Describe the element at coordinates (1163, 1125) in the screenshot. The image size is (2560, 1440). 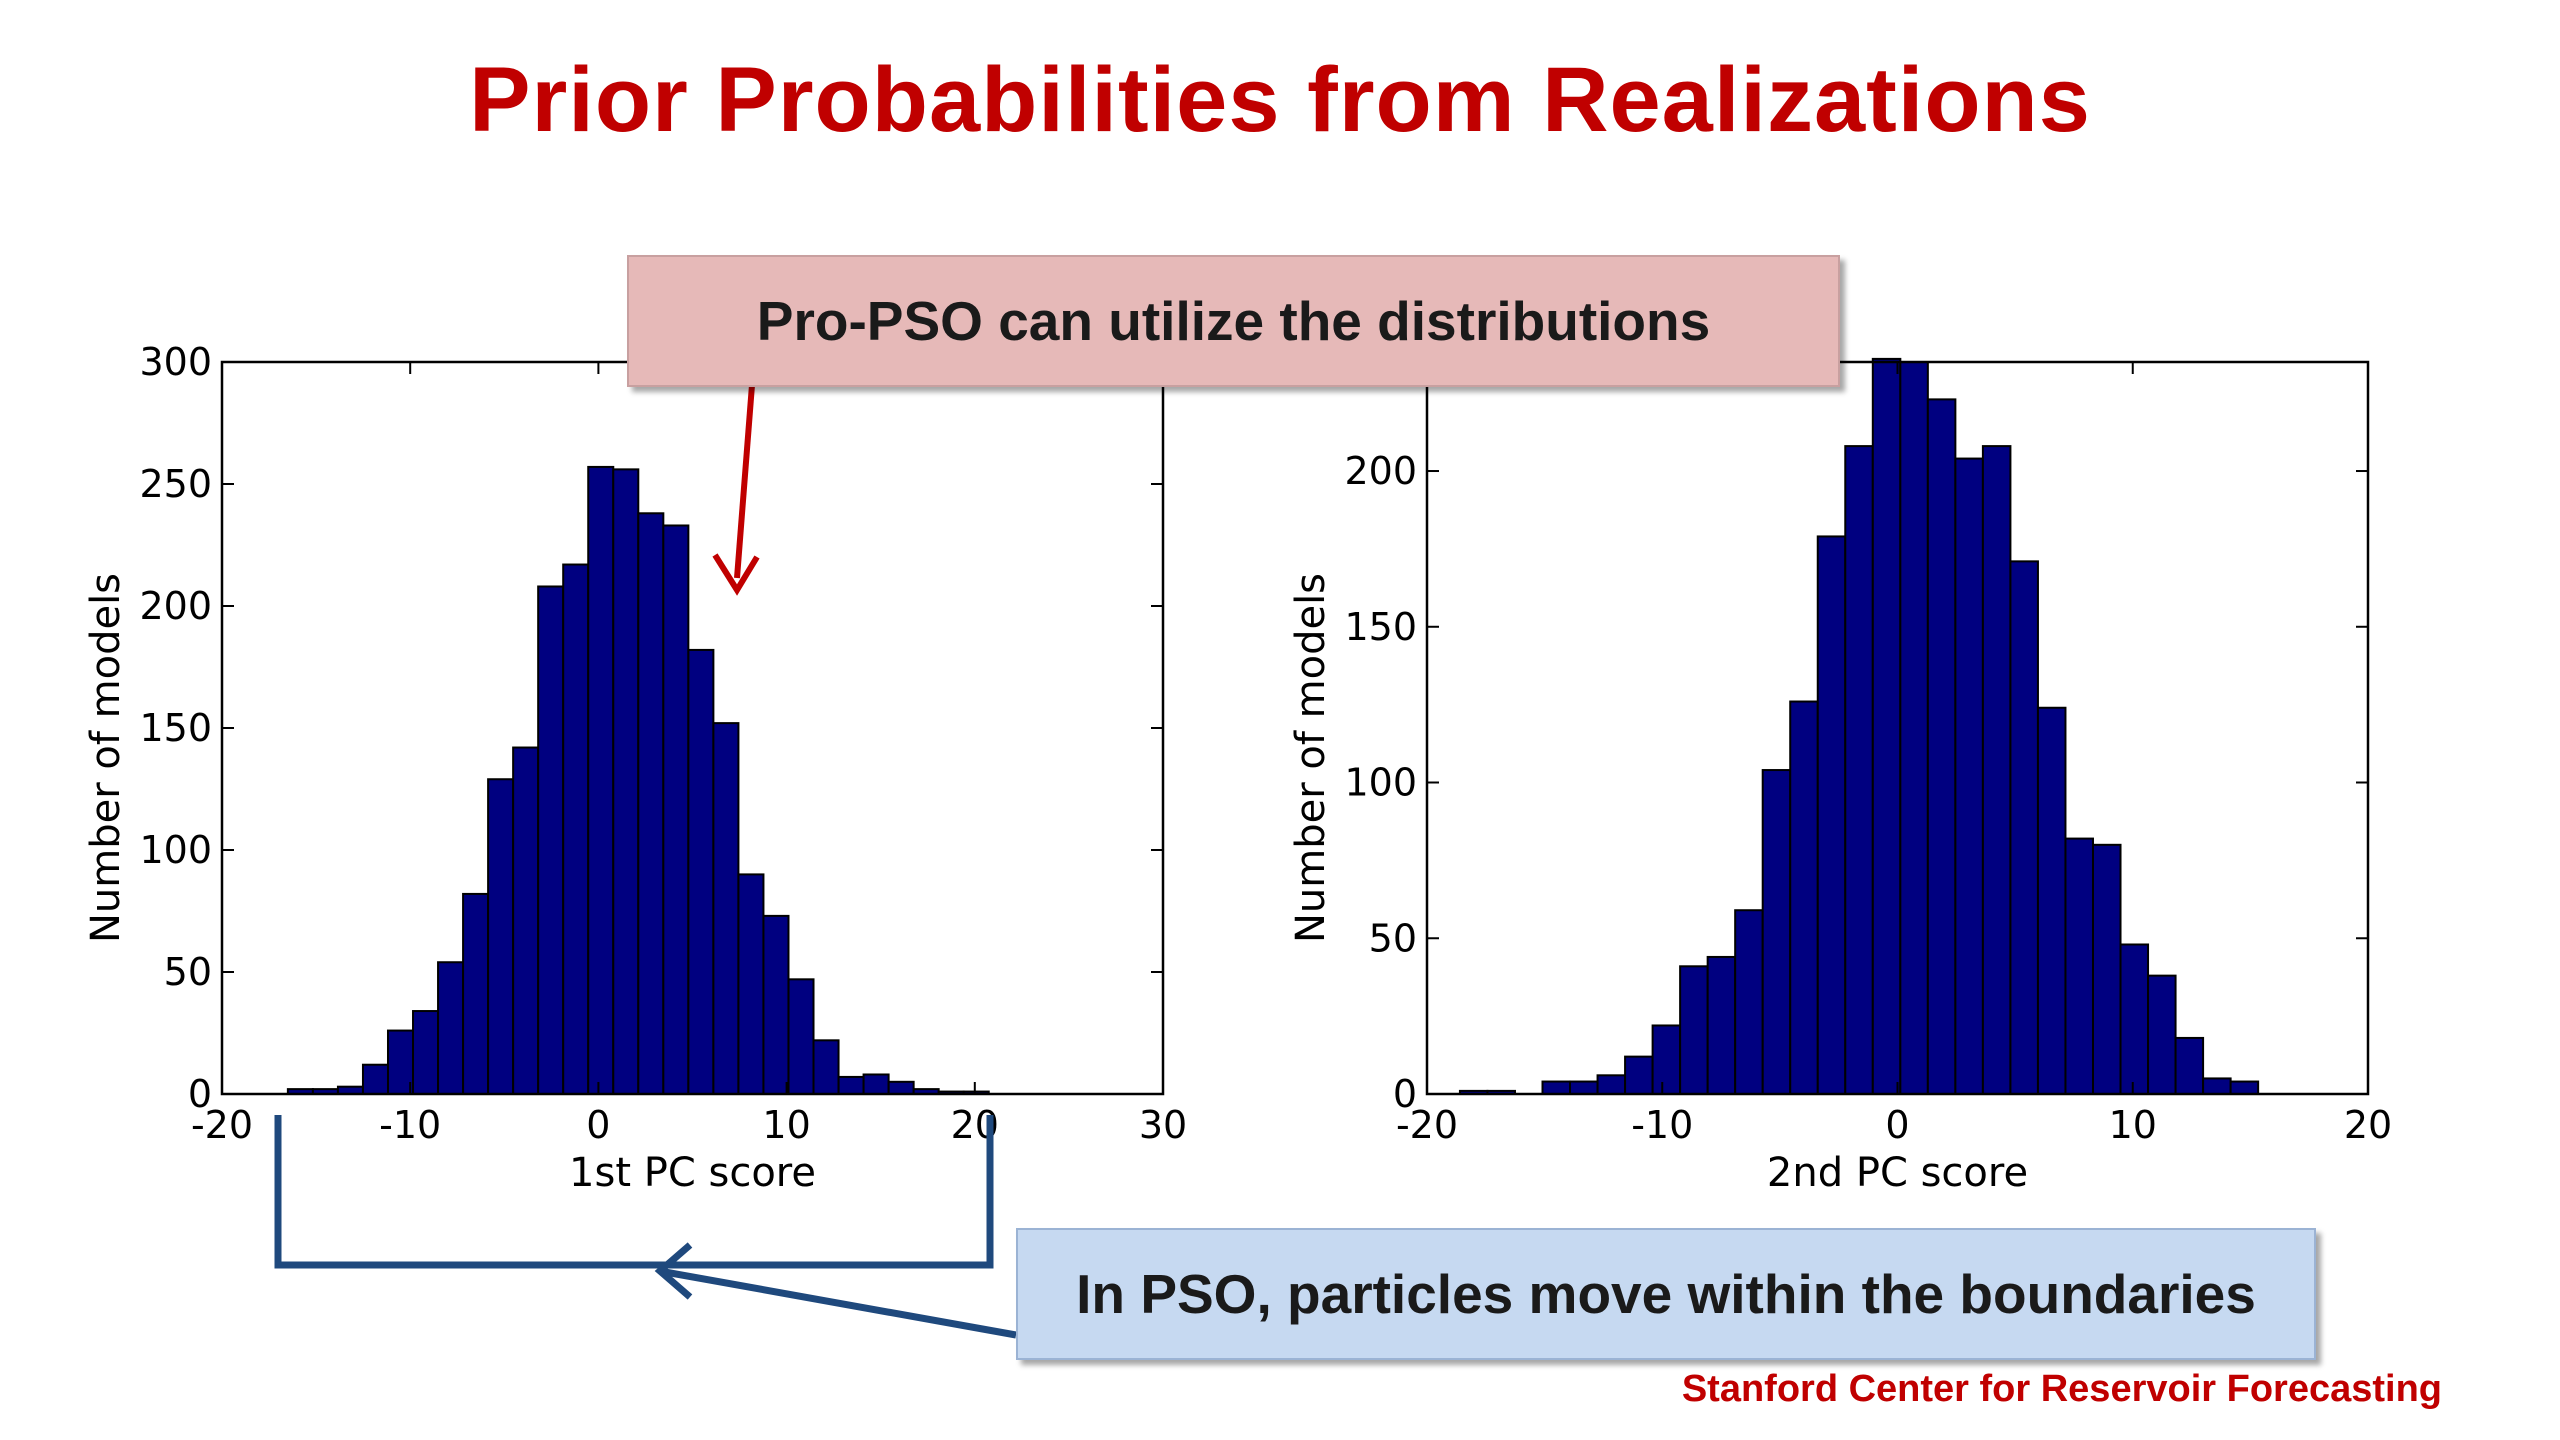
I see `x-tick-label: 30` at that location.